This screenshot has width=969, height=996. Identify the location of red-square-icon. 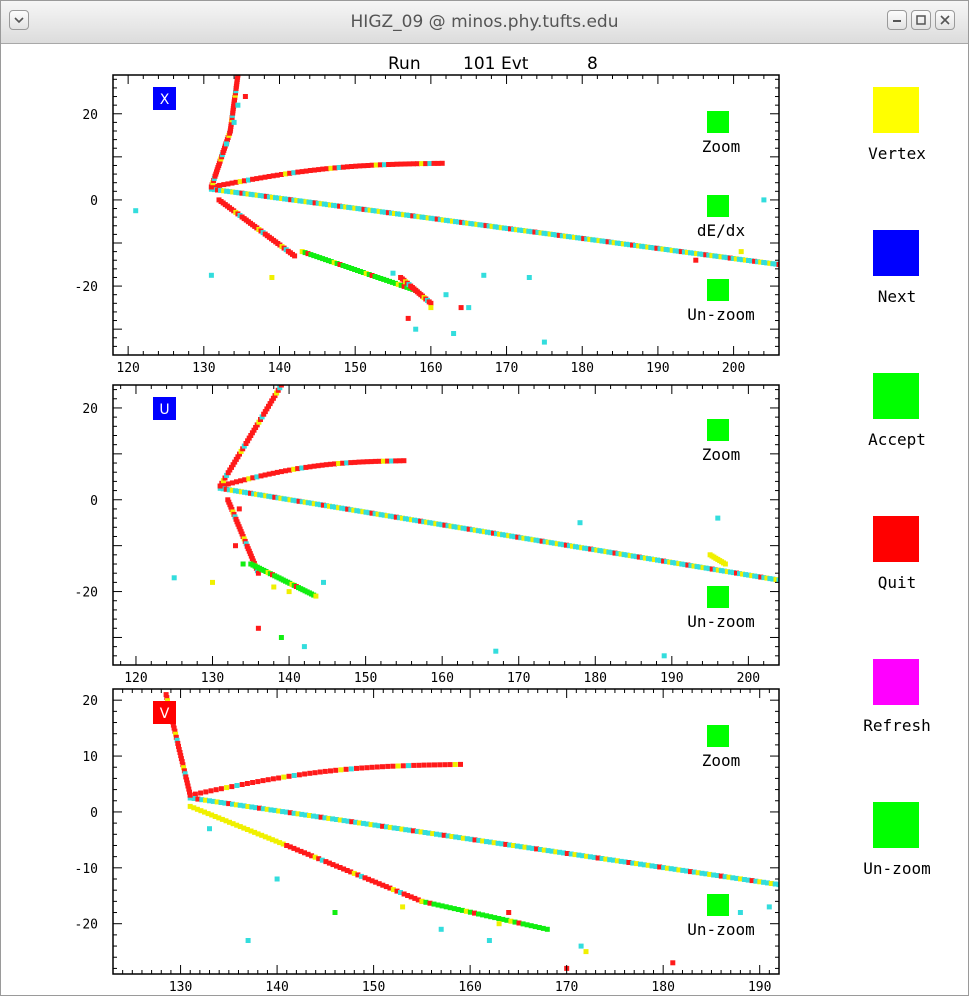
(896, 539).